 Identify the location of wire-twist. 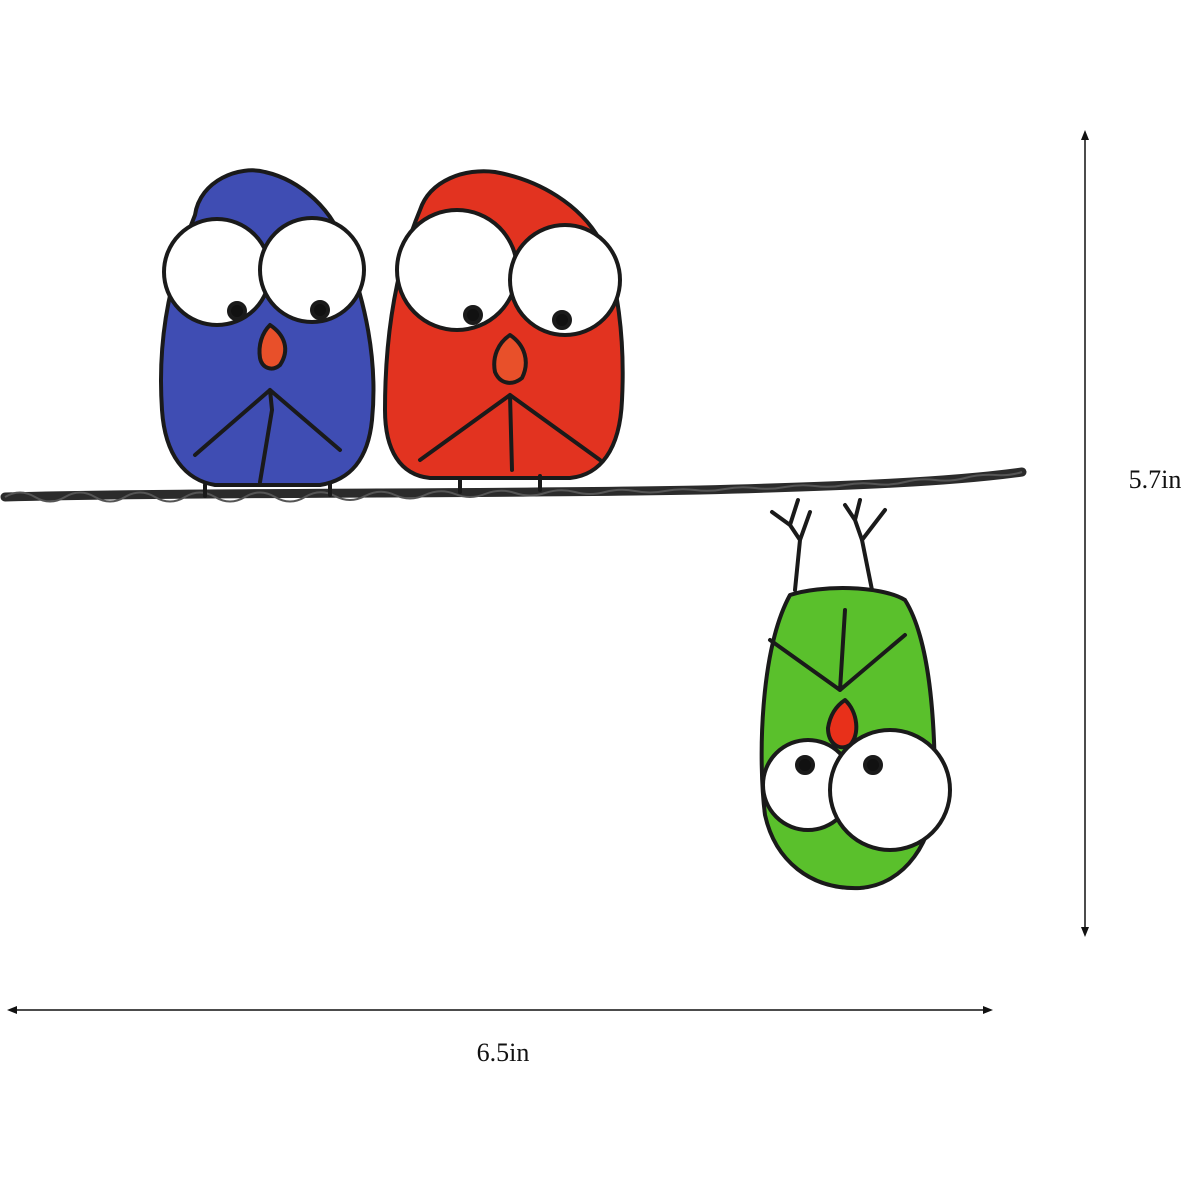
(513, 487).